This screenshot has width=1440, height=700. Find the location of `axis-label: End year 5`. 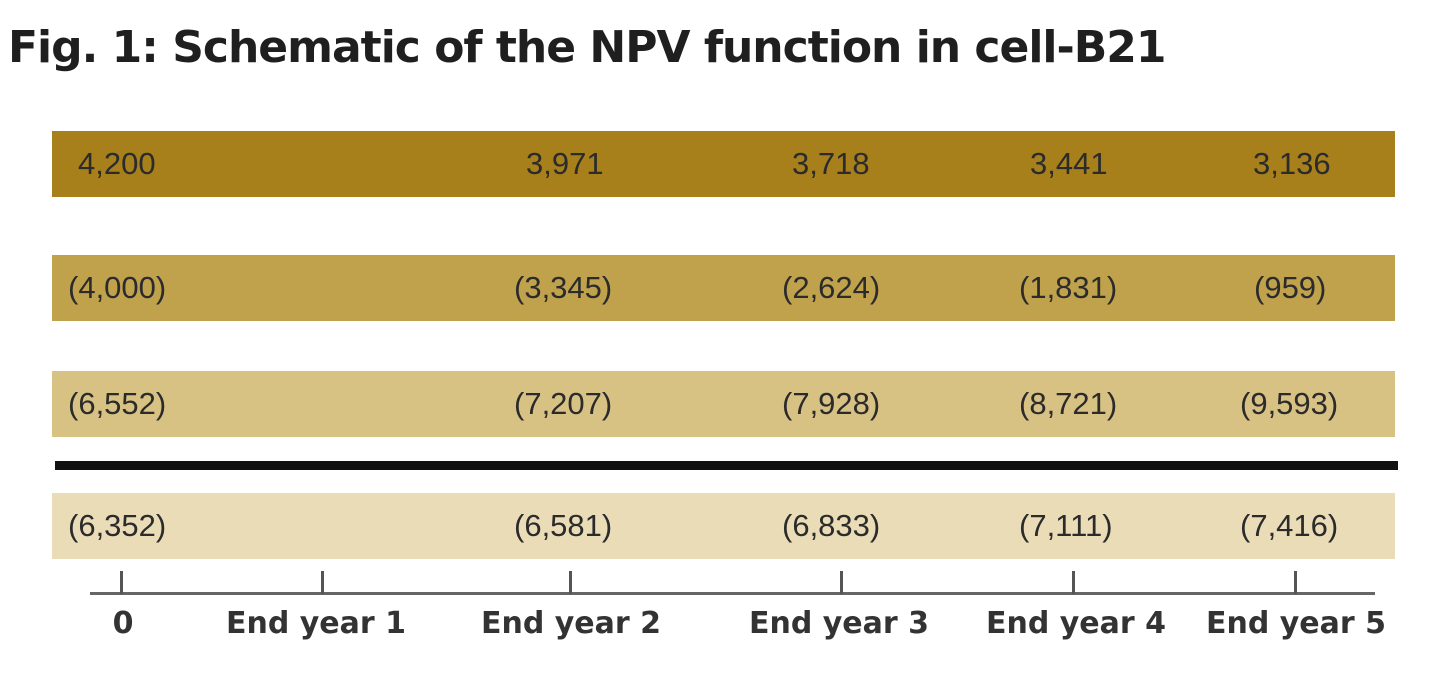

axis-label: End year 5 is located at coordinates (1296, 623).